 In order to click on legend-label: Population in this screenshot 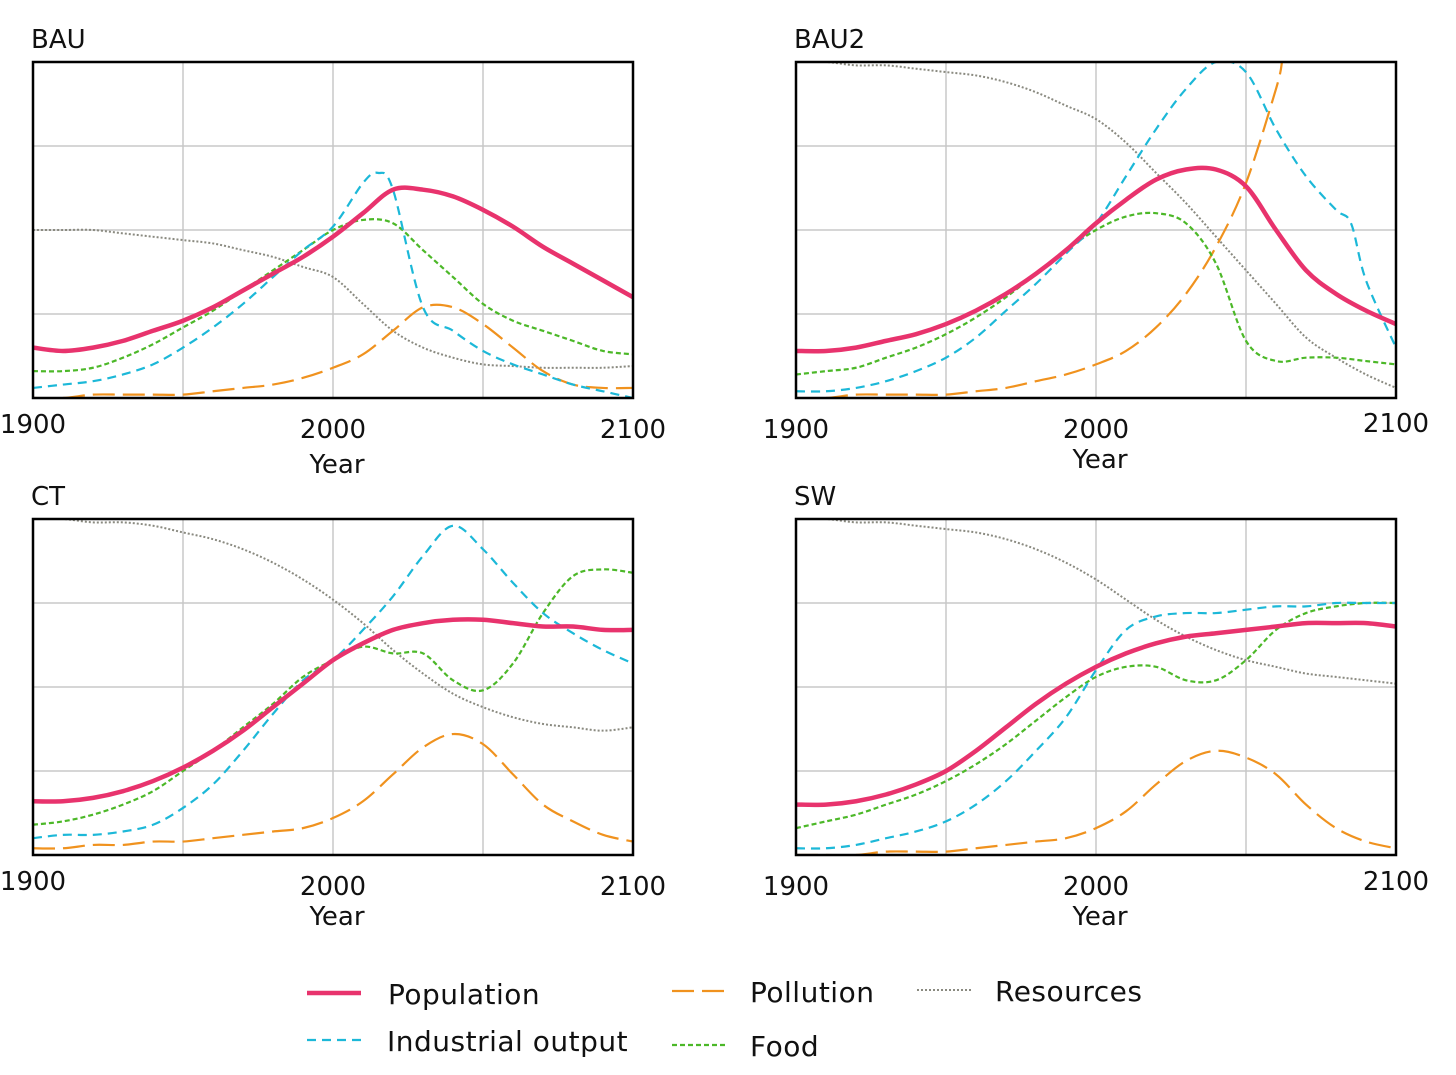, I will do `click(464, 994)`.